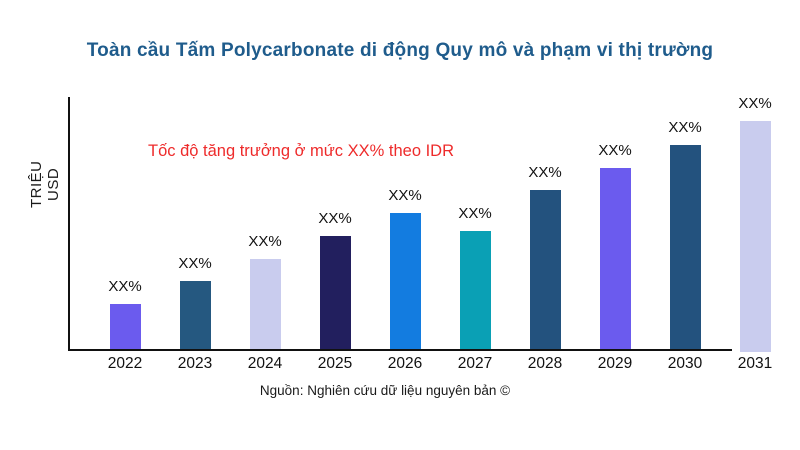 The height and width of the screenshot is (450, 800). I want to click on bar-2022, so click(125, 326).